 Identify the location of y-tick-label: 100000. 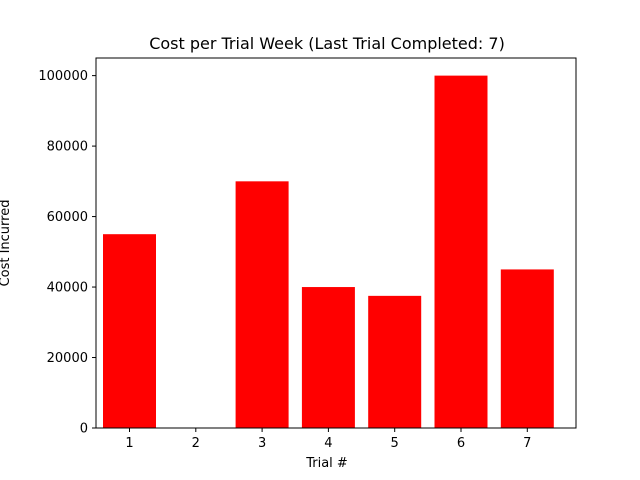
(63, 76).